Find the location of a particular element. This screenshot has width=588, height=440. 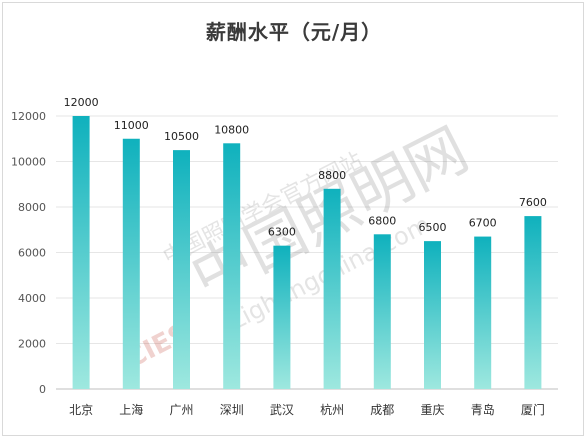

data-label: 6300 is located at coordinates (282, 232).